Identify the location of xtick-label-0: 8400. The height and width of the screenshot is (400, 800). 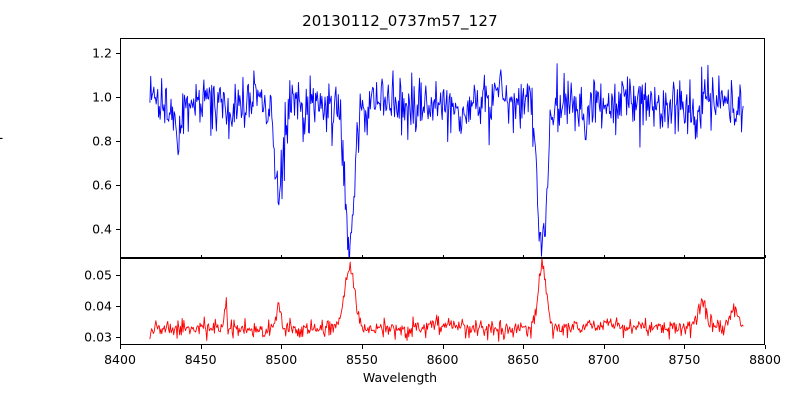
(120, 359).